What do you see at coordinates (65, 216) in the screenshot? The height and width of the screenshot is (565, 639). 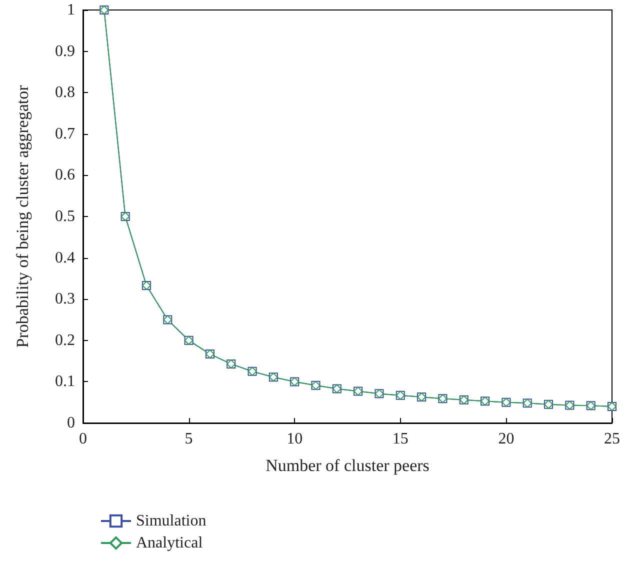 I see `y-tick-label: 0.5` at bounding box center [65, 216].